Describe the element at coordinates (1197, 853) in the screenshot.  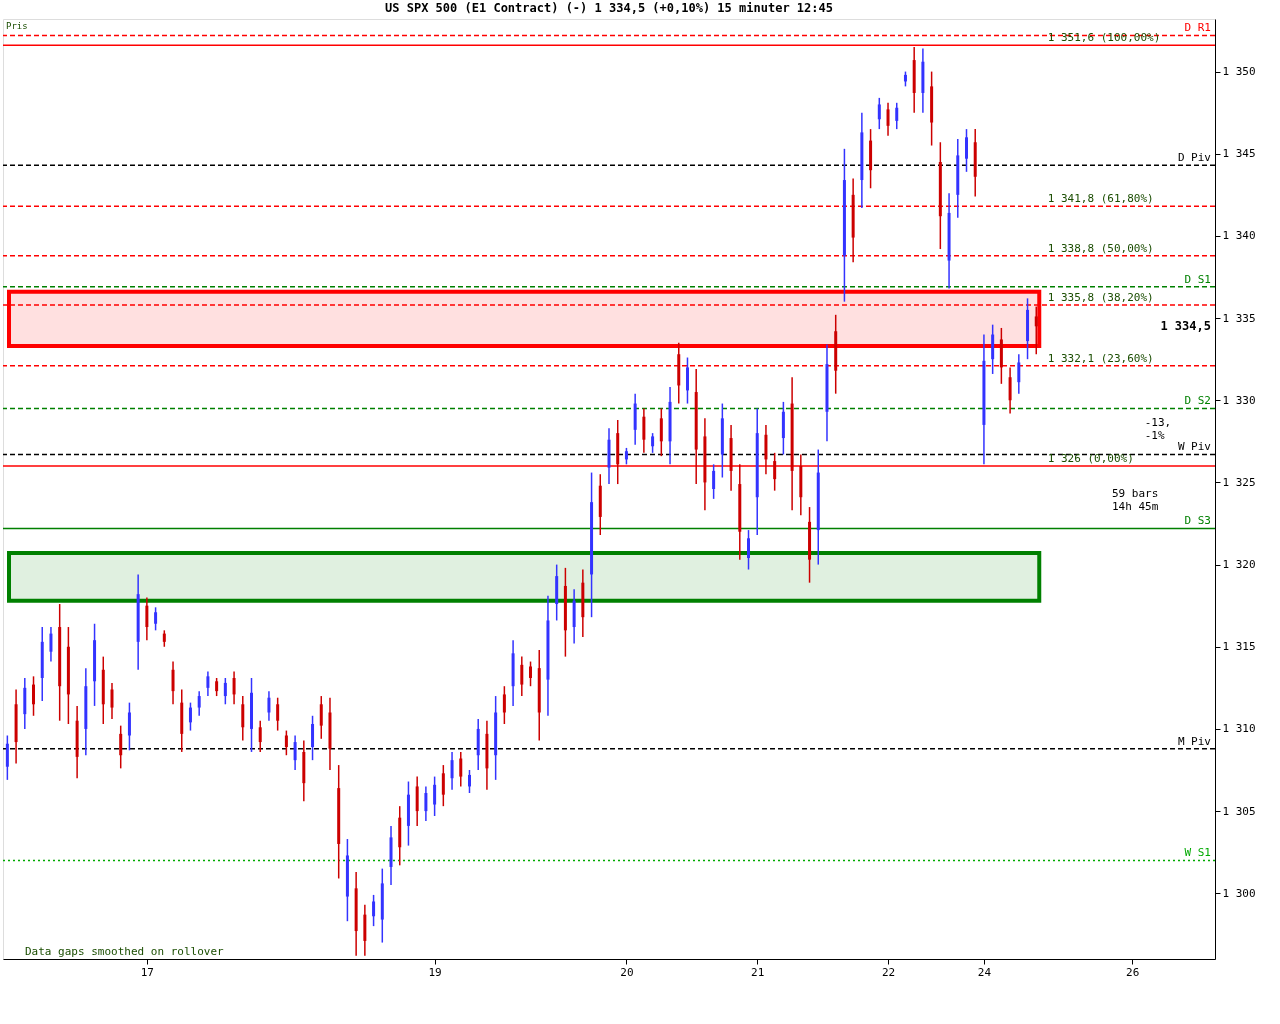
I see `ref-line-label: W S1` at that location.